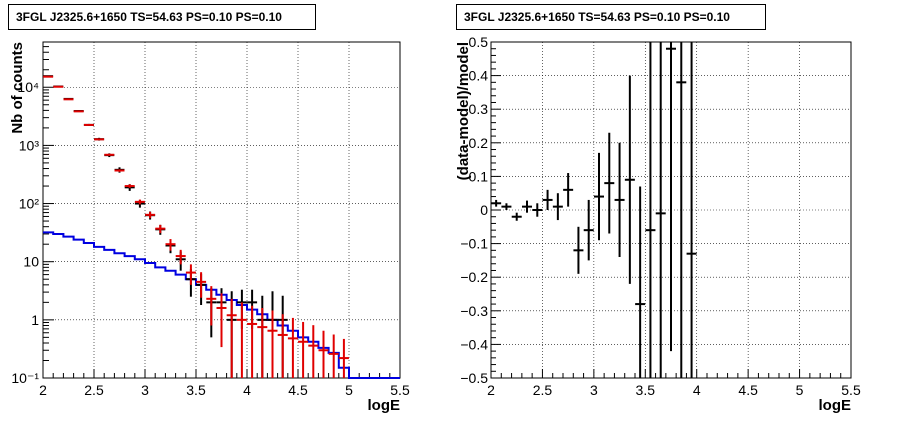  Describe the element at coordinates (800, 390) in the screenshot. I see `right-x-tick-label: 5` at that location.